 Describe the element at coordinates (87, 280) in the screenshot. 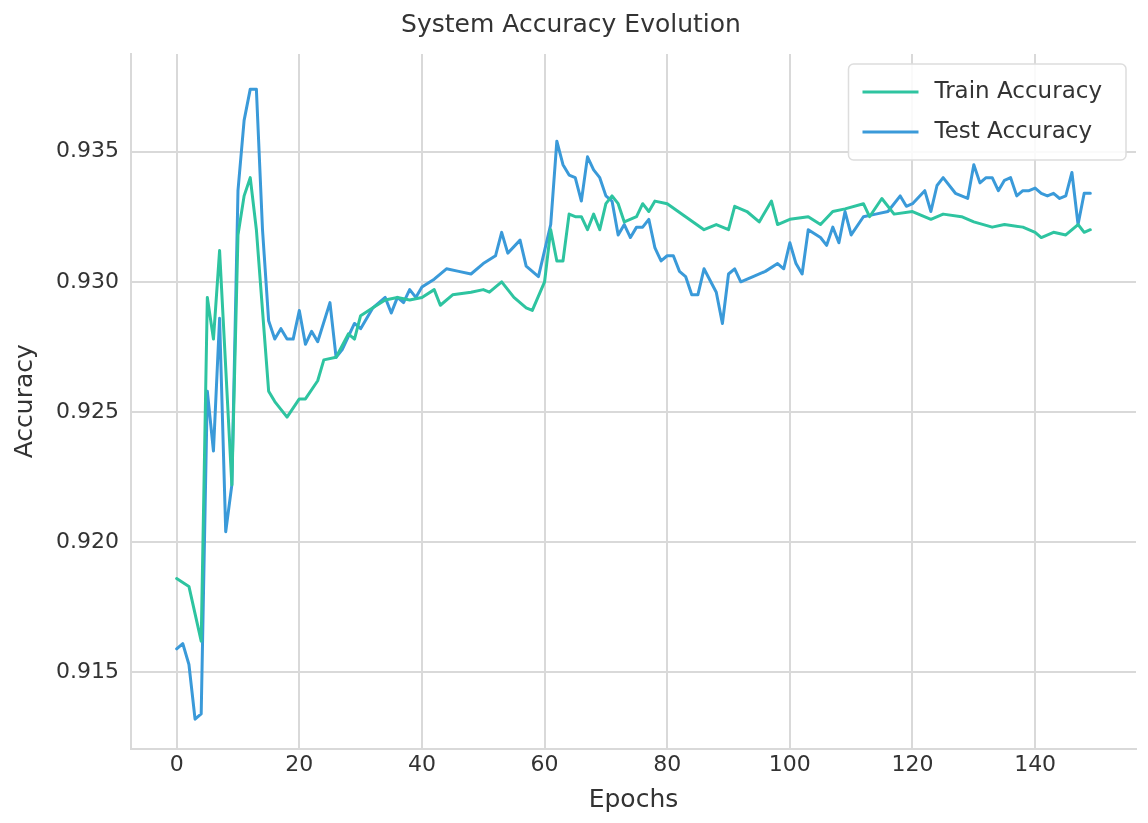

I see `y-tick-label: 0.930` at that location.